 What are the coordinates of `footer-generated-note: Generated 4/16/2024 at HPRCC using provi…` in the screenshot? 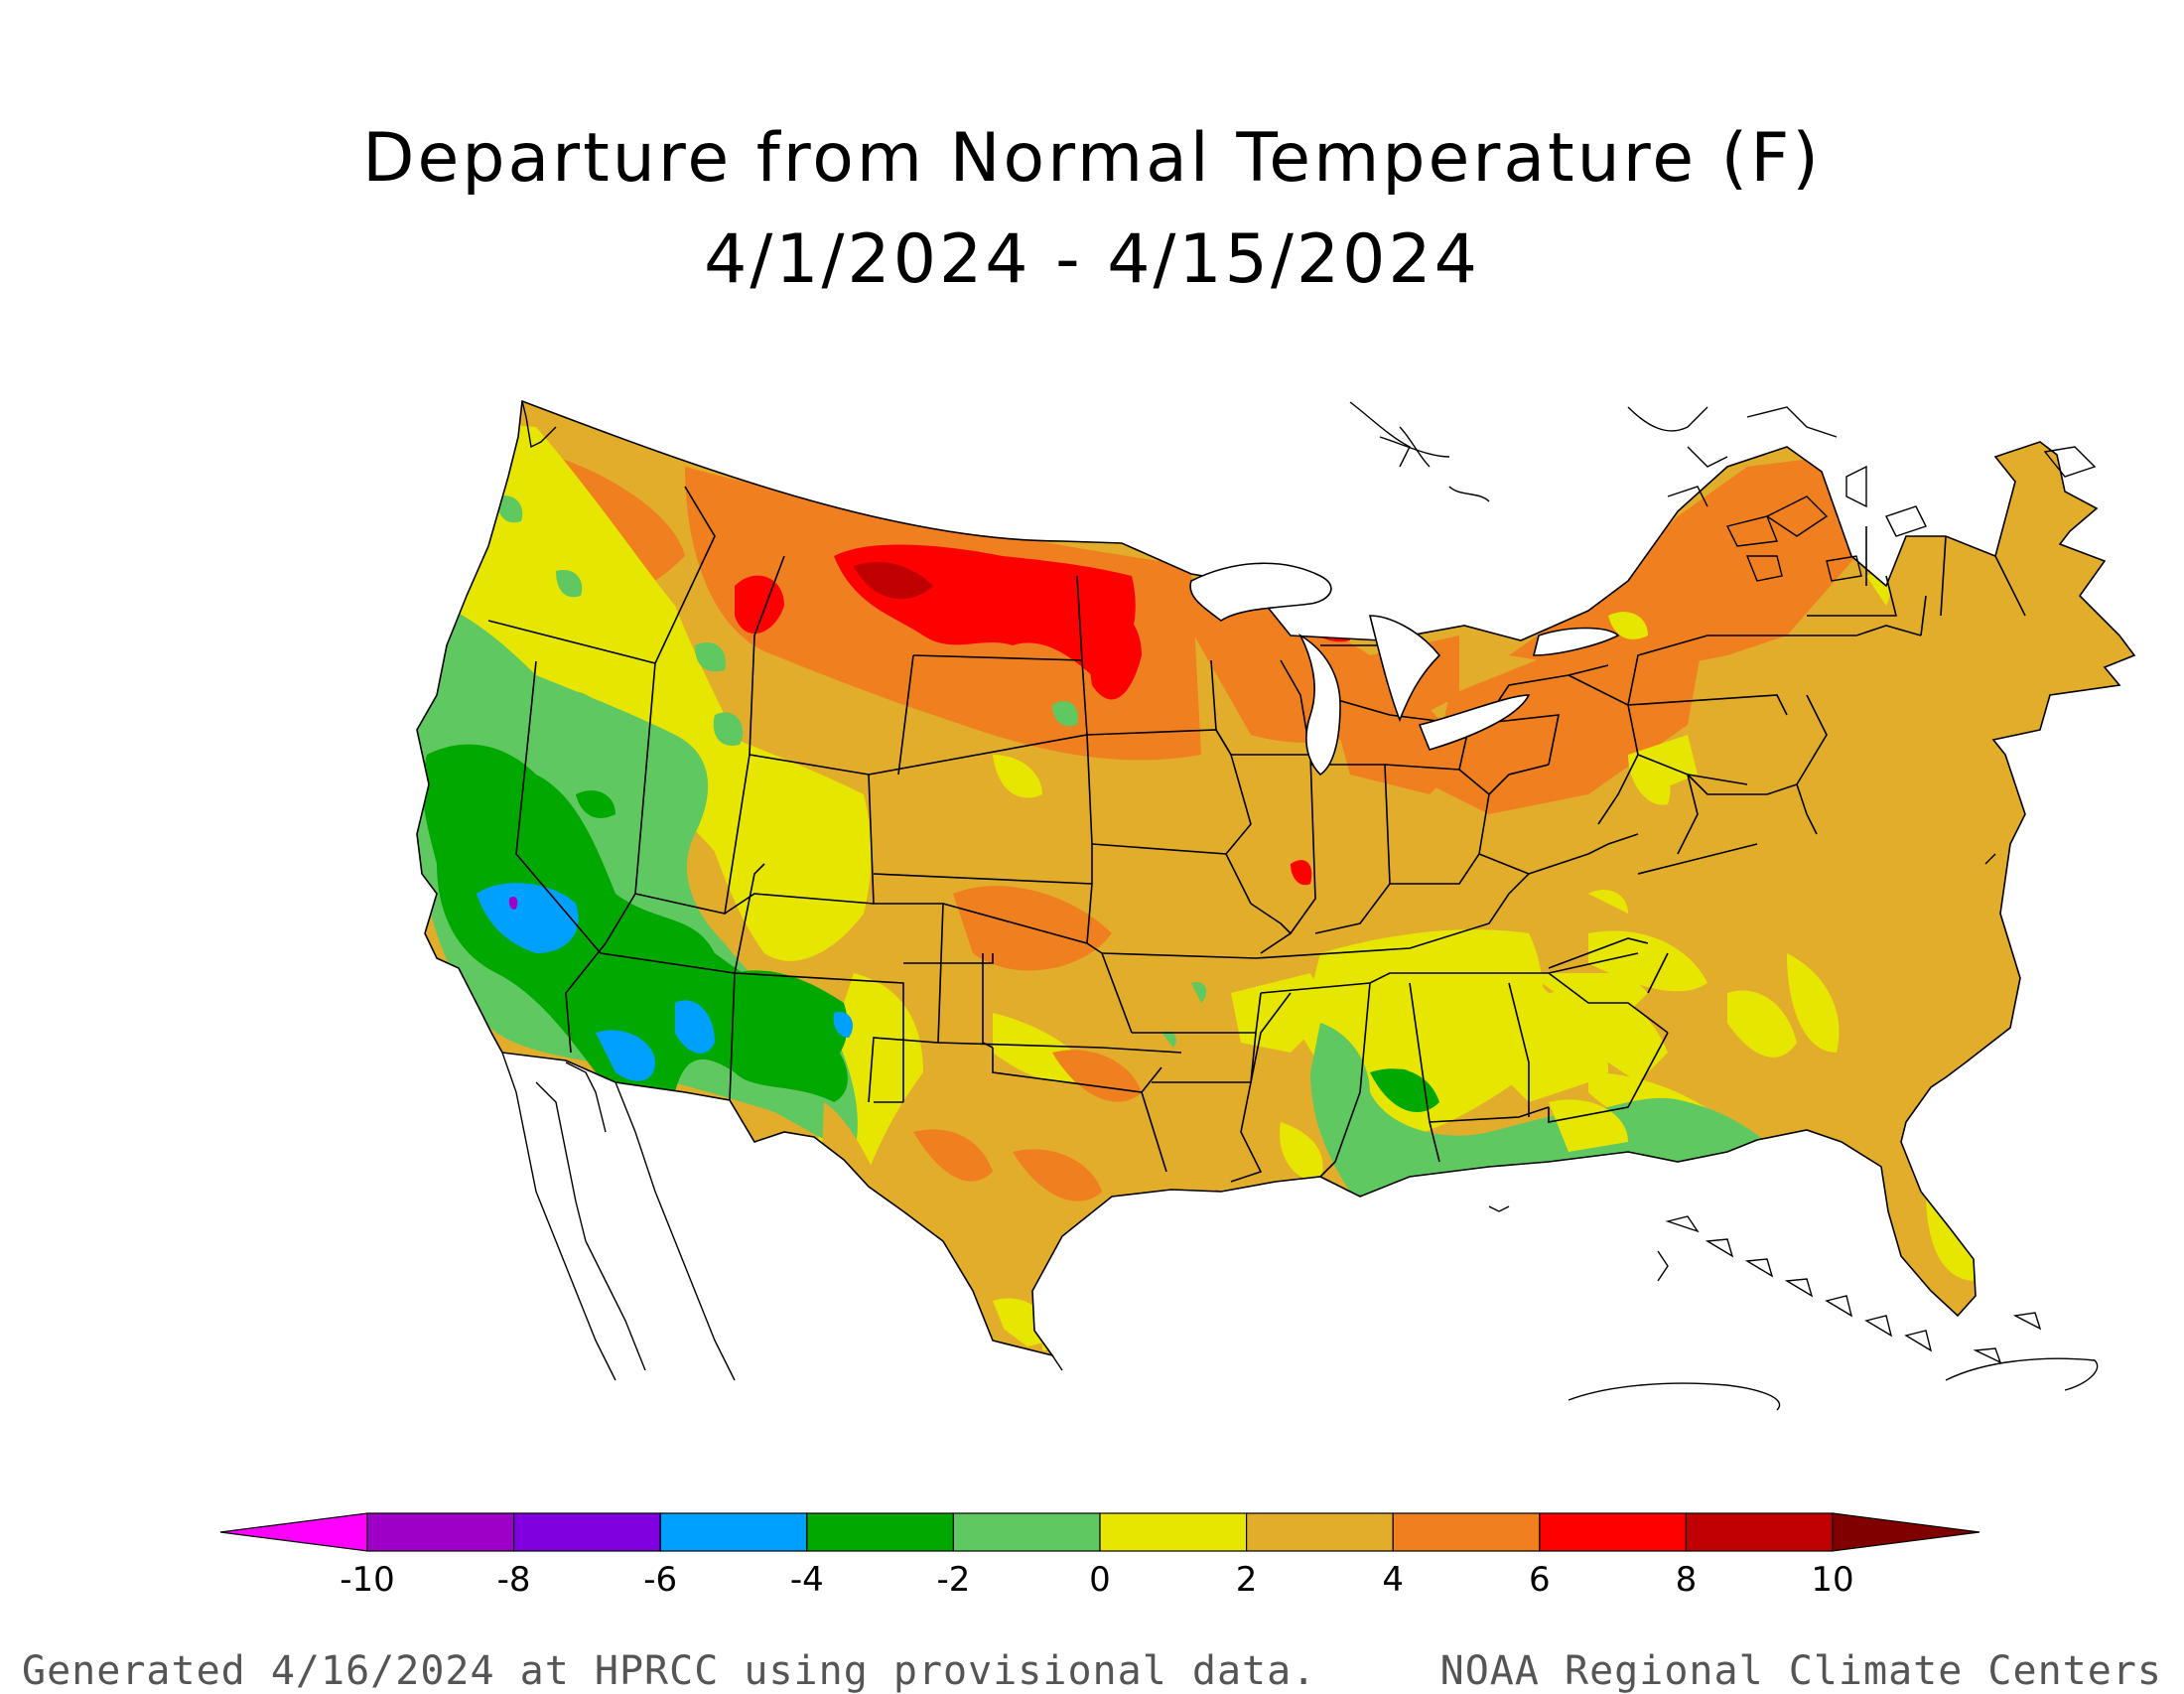 It's located at (669, 1671).